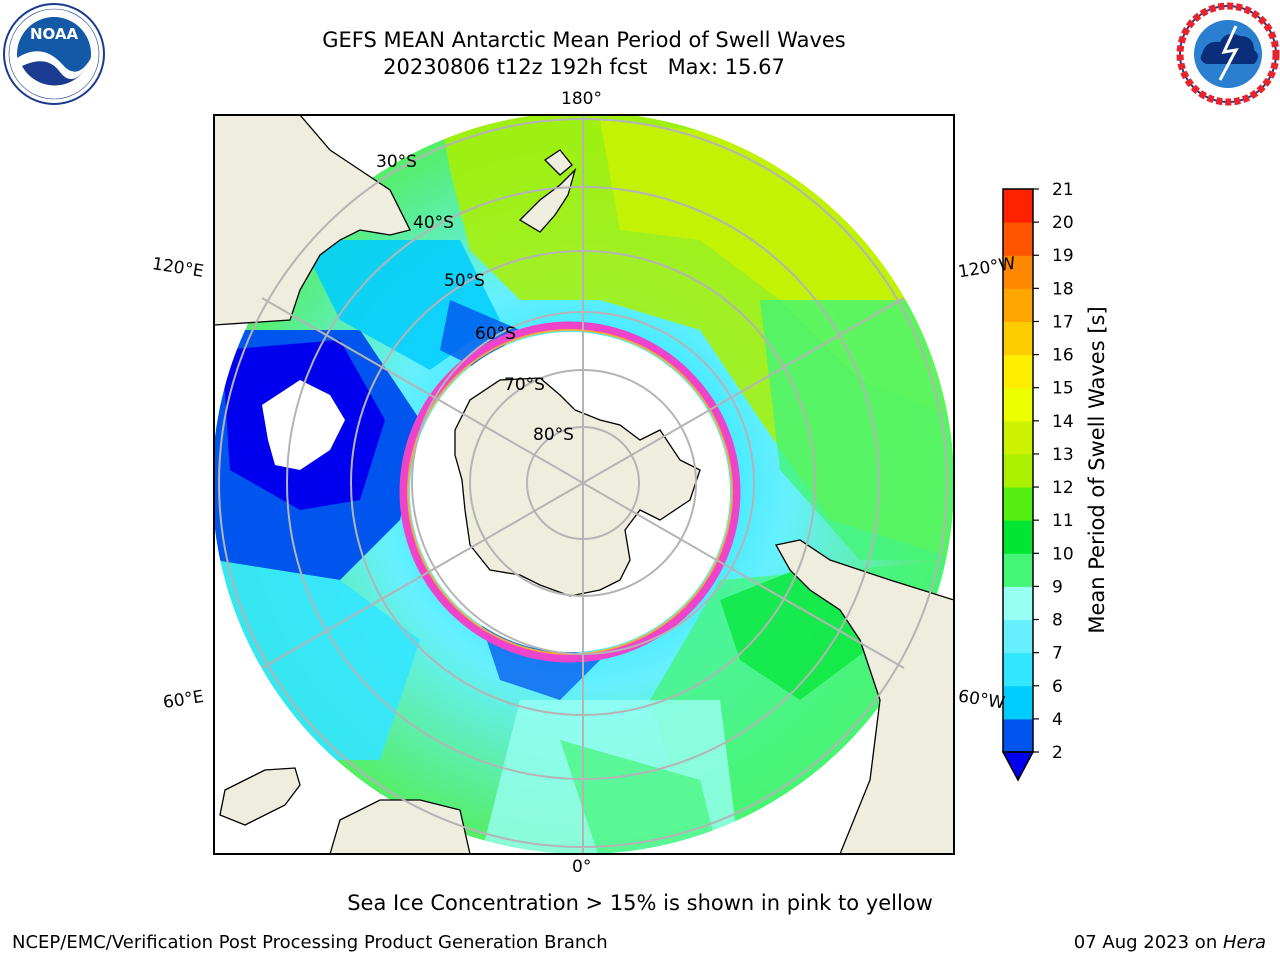 The width and height of the screenshot is (1280, 960). Describe the element at coordinates (1057, 753) in the screenshot. I see `colorbar-tick-label: 2` at that location.